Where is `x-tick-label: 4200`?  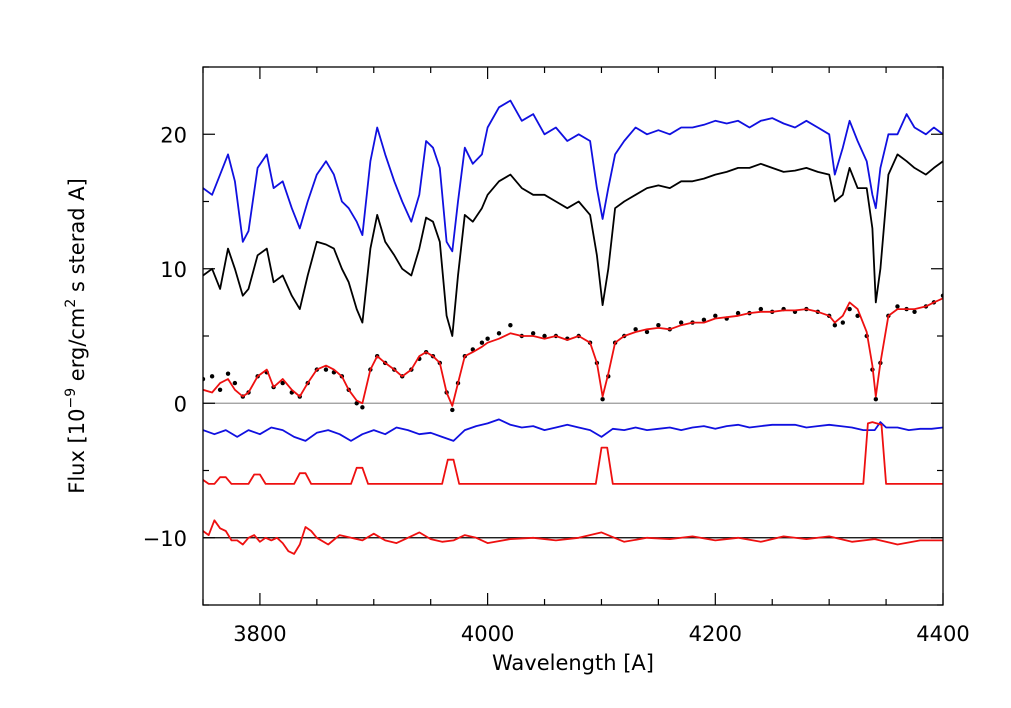
x-tick-label: 4200 is located at coordinates (715, 634).